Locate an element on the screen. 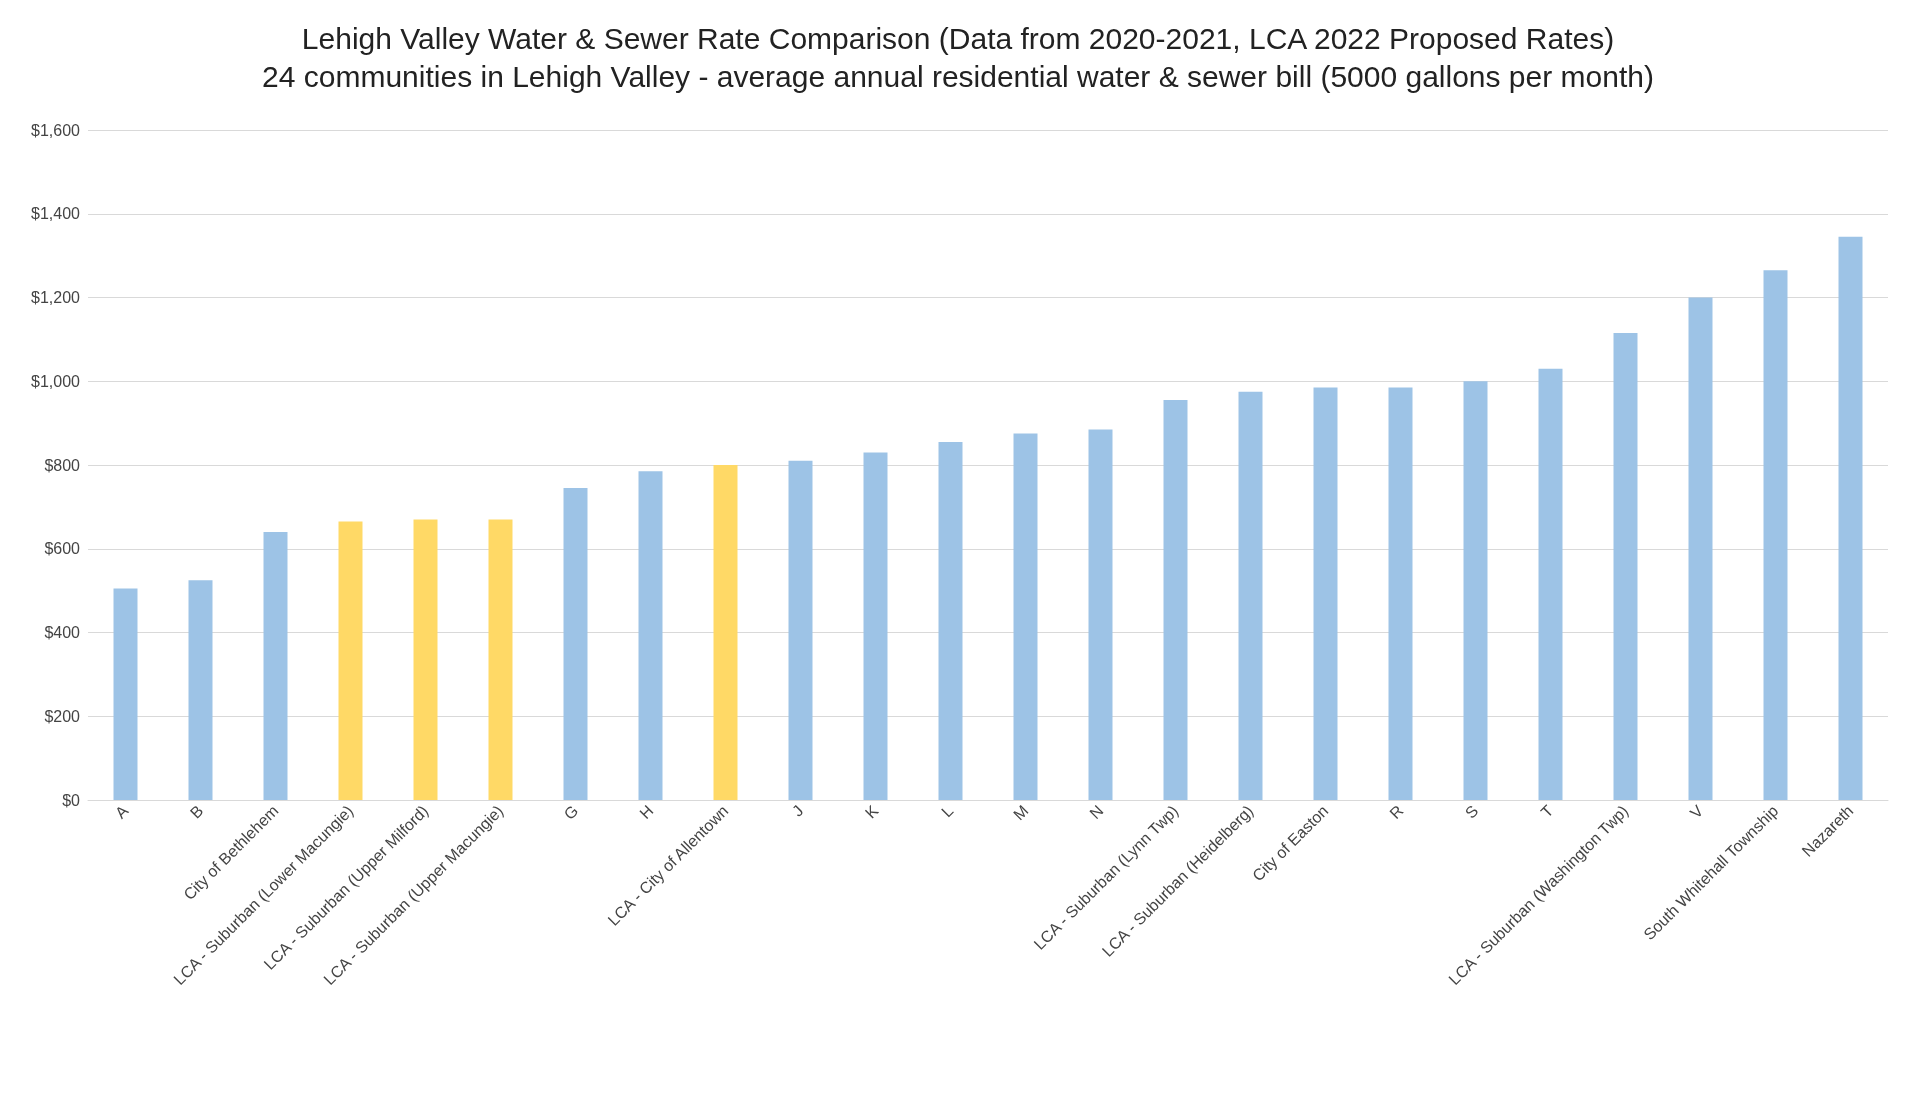  y-tick-label: $1,000 is located at coordinates (56, 381).